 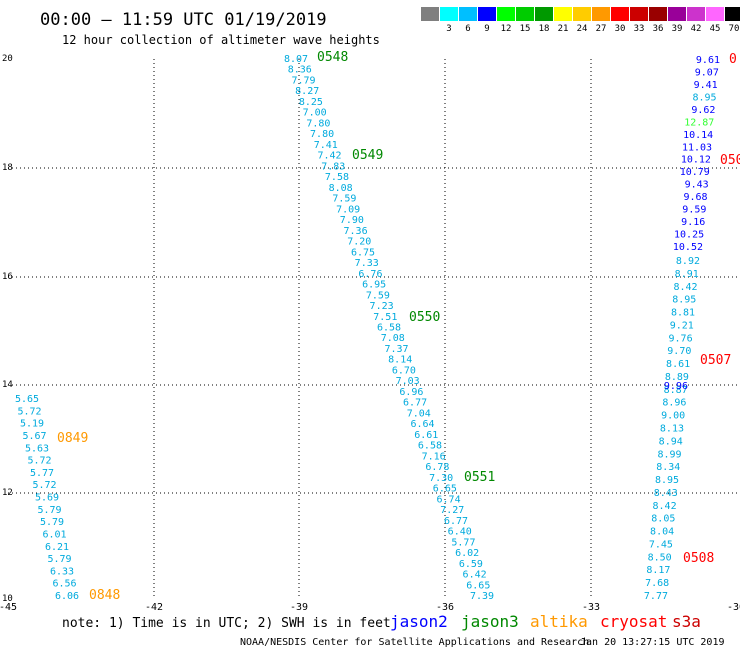 I want to click on wave-height-label: 10.79, so click(x=695, y=172).